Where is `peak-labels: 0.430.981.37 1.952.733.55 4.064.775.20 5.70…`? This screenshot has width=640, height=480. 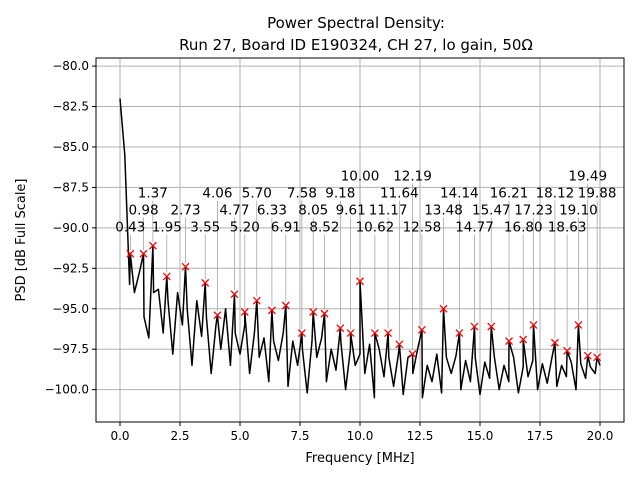
peak-labels: 0.430.981.37 1.952.733.55 4.064.775.20 5.70… is located at coordinates (365, 202).